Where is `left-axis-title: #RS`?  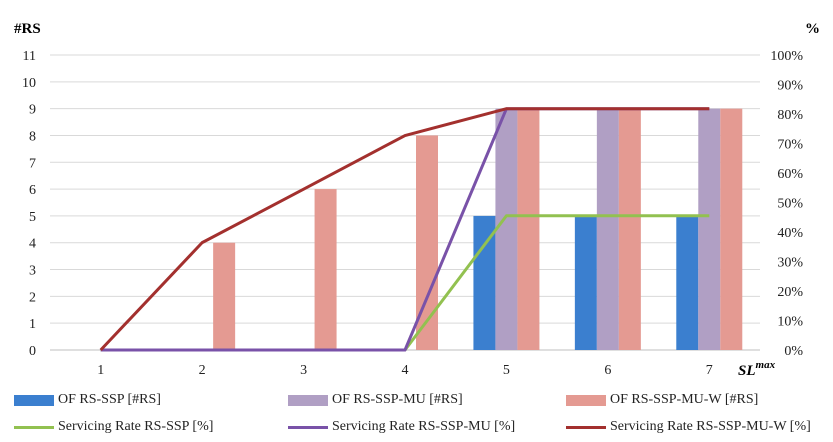
left-axis-title: #RS is located at coordinates (27, 29).